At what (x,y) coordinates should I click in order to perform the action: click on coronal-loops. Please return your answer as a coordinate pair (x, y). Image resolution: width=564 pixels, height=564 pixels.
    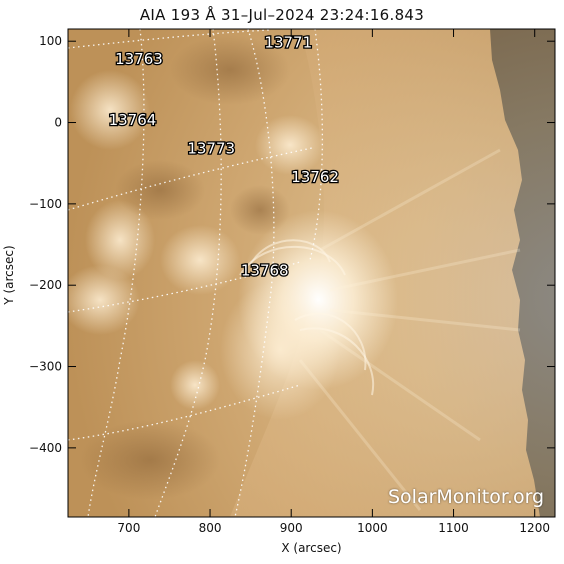
    Looking at the image, I should click on (307, 317).